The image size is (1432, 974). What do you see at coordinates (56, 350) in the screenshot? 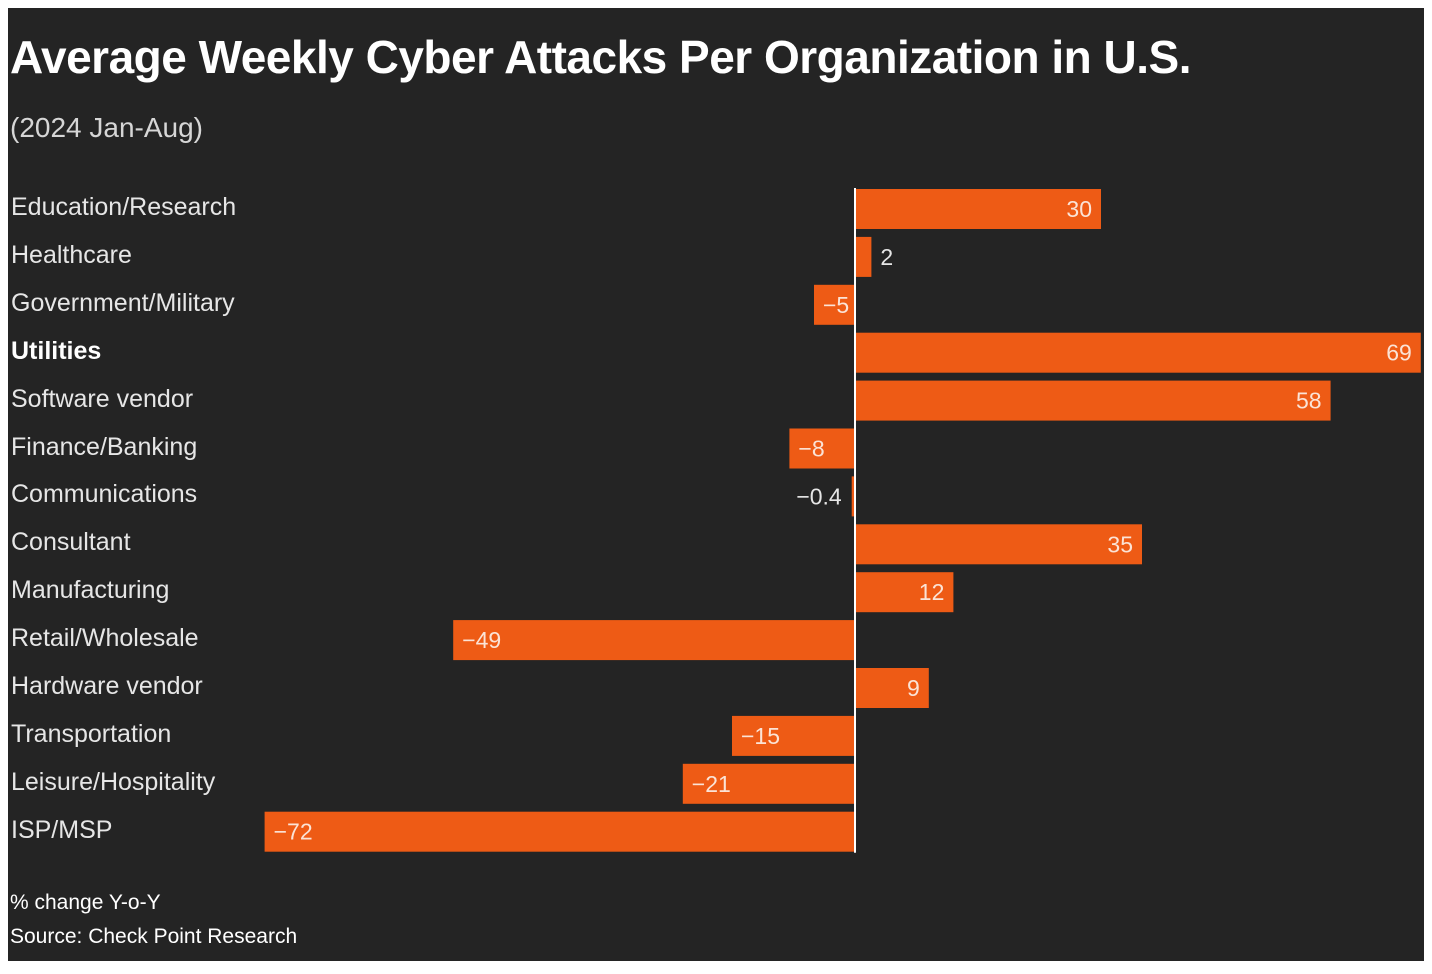
I see `category-label: Utilities` at bounding box center [56, 350].